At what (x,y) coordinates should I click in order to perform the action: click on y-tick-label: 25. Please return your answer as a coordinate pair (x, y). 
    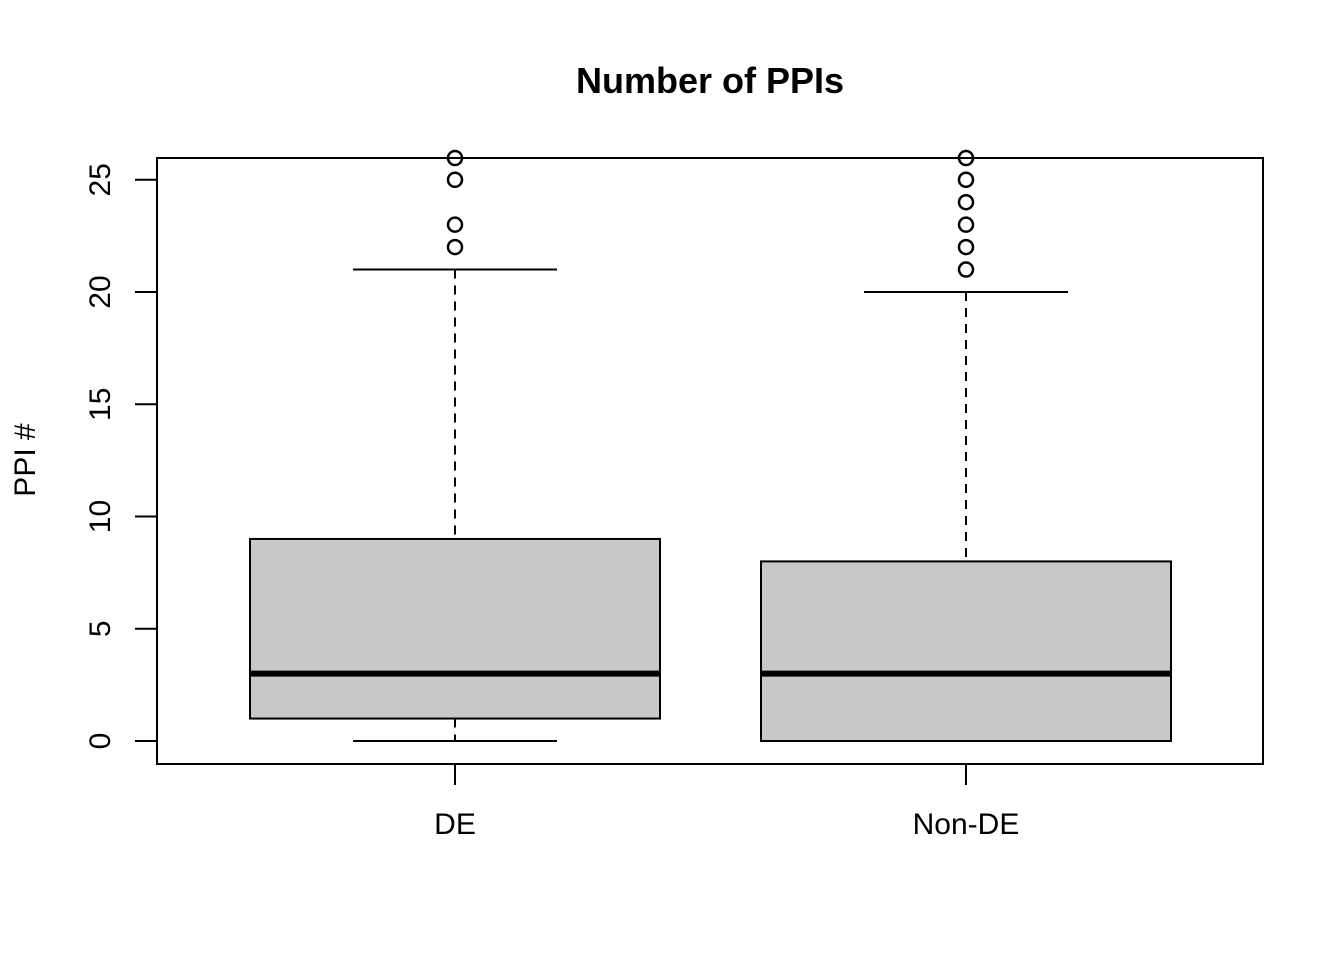
    Looking at the image, I should click on (100, 179).